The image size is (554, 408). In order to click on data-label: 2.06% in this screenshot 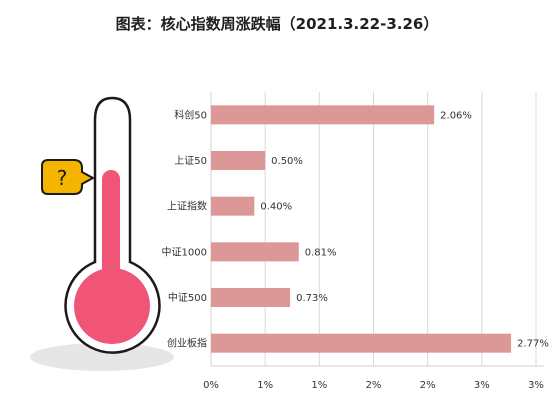, I will do `click(456, 115)`.